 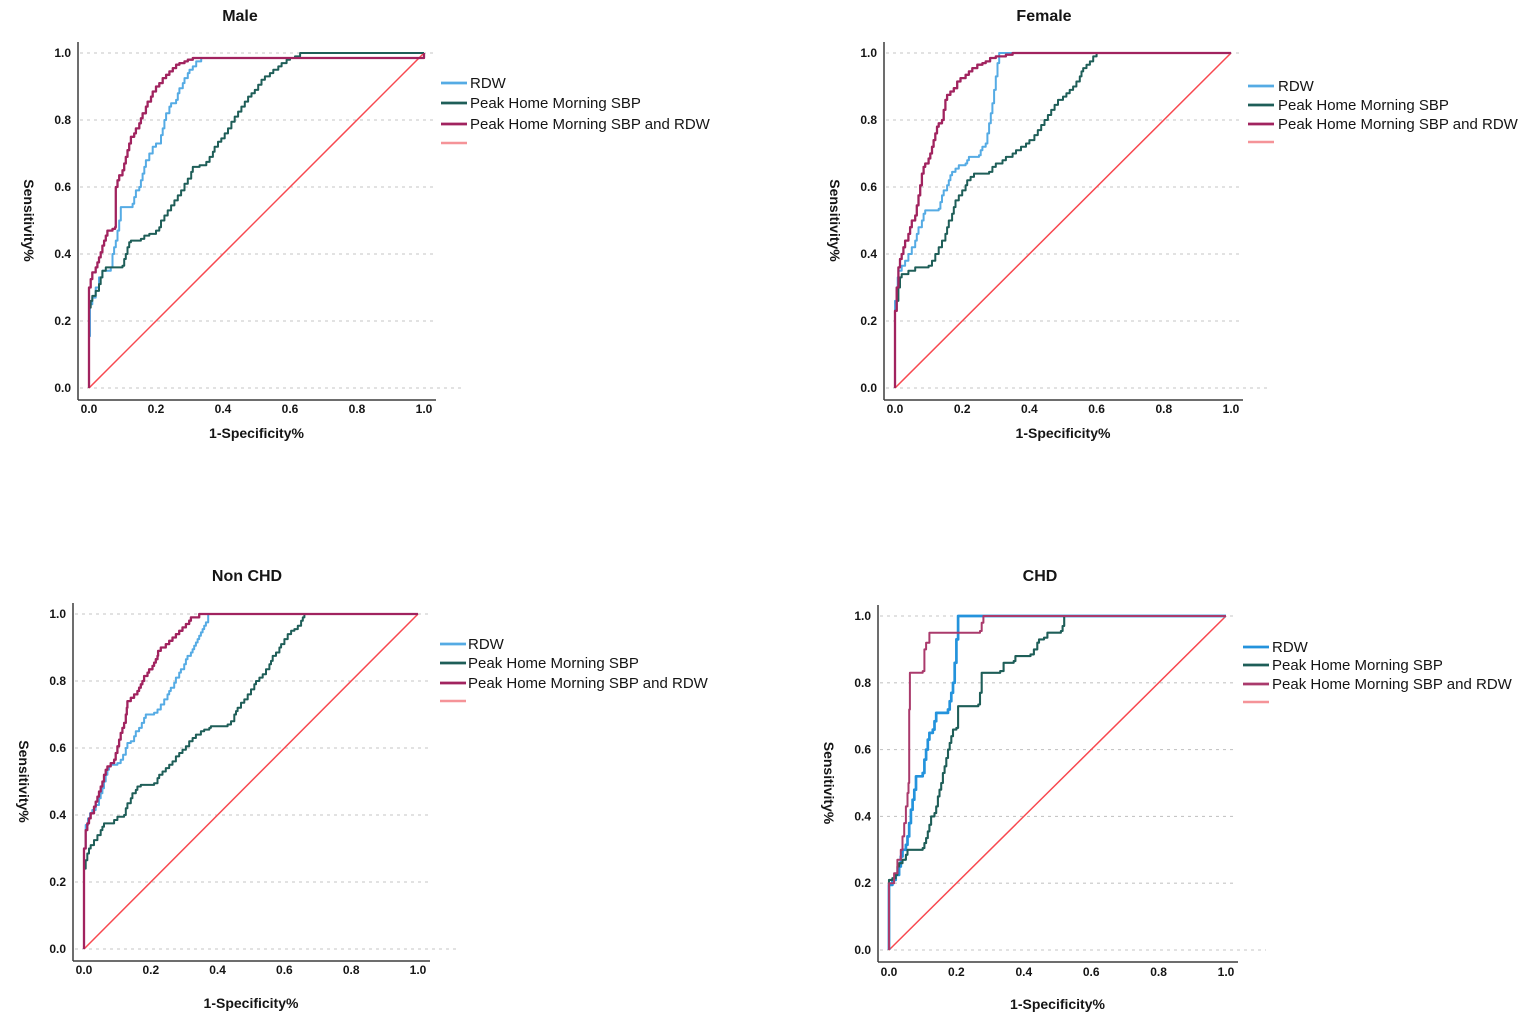 I want to click on panel-title: Female, so click(x=1043, y=16).